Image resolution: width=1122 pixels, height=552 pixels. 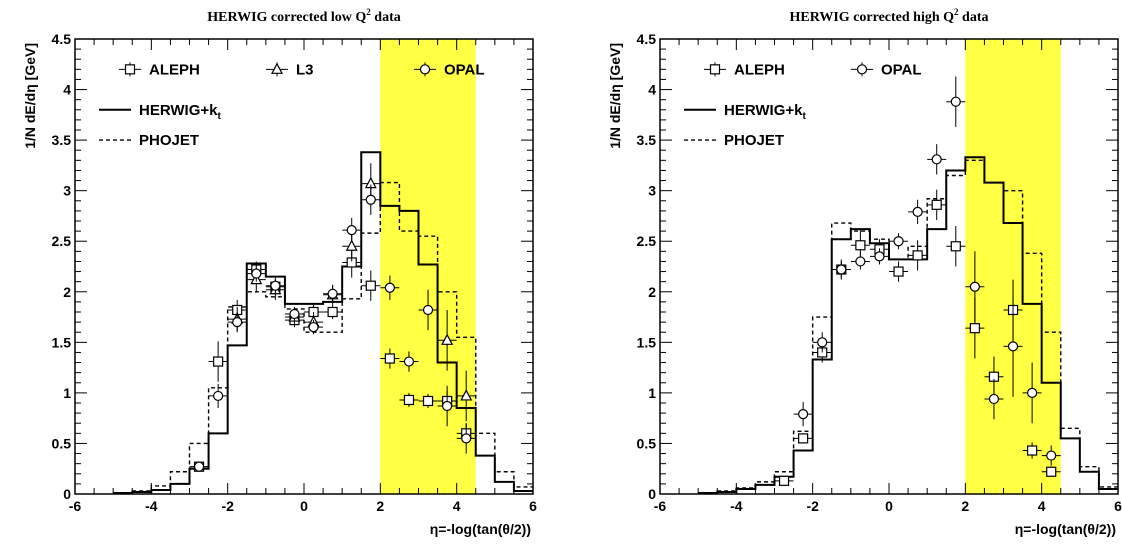 What do you see at coordinates (386, 17) in the screenshot?
I see `title-tail: data` at bounding box center [386, 17].